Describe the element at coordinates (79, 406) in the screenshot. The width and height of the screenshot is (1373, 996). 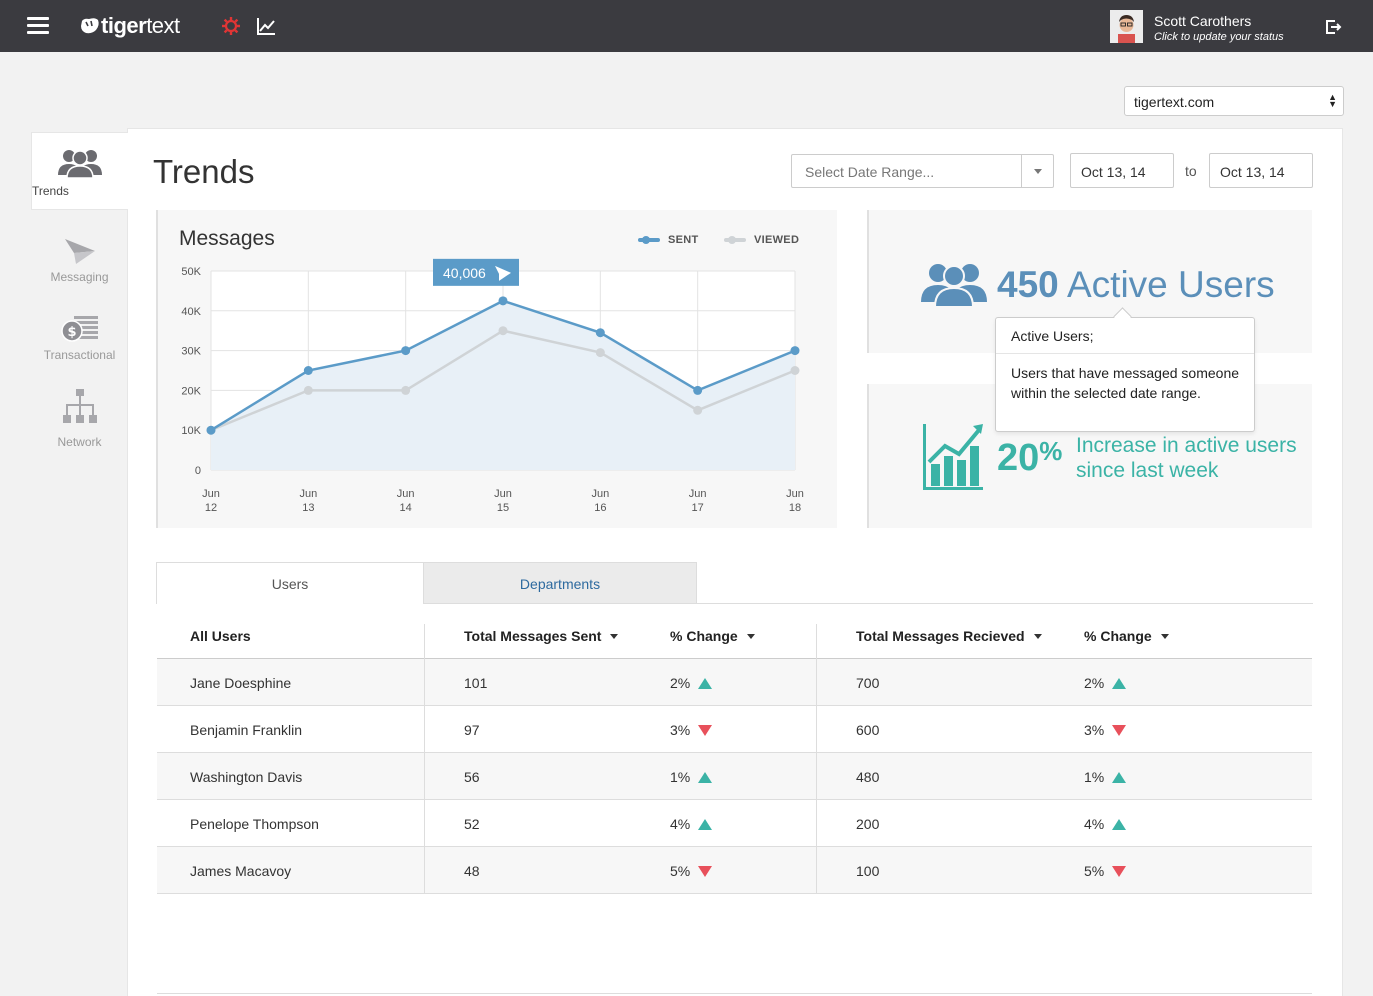
I see `network-icon` at that location.